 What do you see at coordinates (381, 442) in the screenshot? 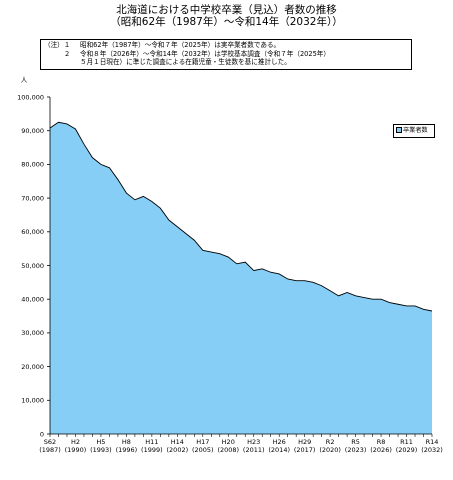
I see `x-tick-era-13: R8` at bounding box center [381, 442].